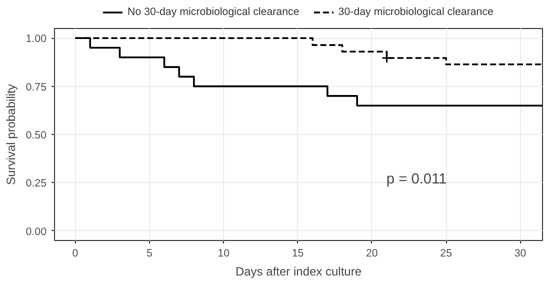 The width and height of the screenshot is (550, 281). What do you see at coordinates (298, 254) in the screenshot?
I see `x-tick-label: 15` at bounding box center [298, 254].